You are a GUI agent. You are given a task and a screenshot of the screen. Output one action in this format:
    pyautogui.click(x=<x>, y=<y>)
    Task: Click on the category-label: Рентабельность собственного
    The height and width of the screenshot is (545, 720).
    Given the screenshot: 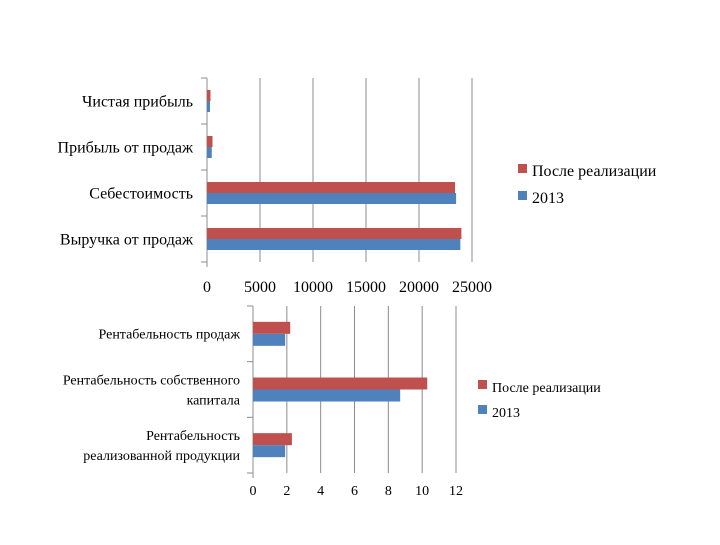 What is the action you would take?
    pyautogui.click(x=151, y=380)
    